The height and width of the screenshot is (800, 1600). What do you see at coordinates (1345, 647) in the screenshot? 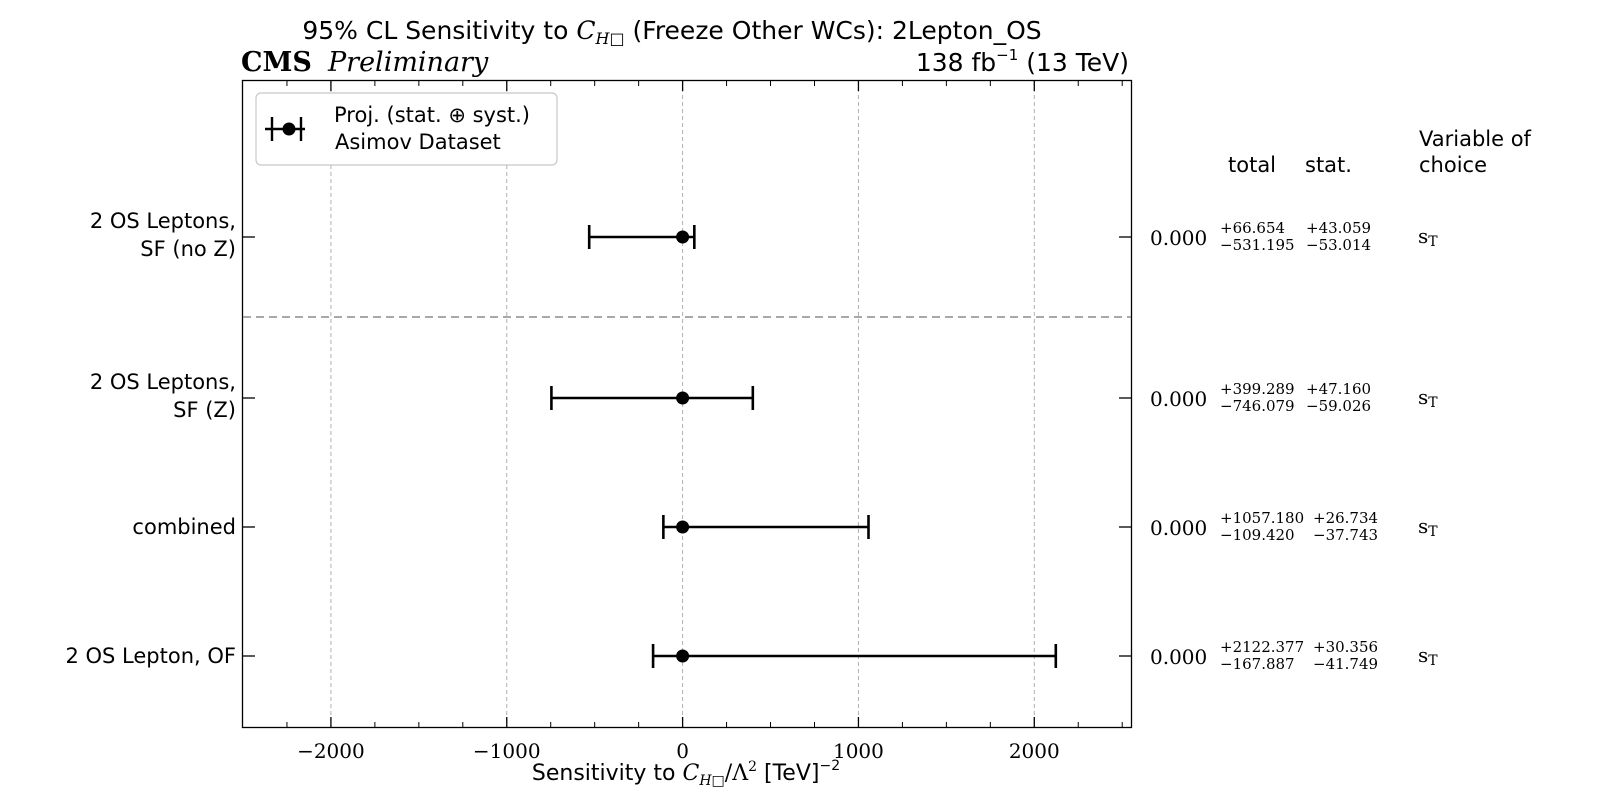
I see `stat-plus-label: +30.356` at bounding box center [1345, 647].